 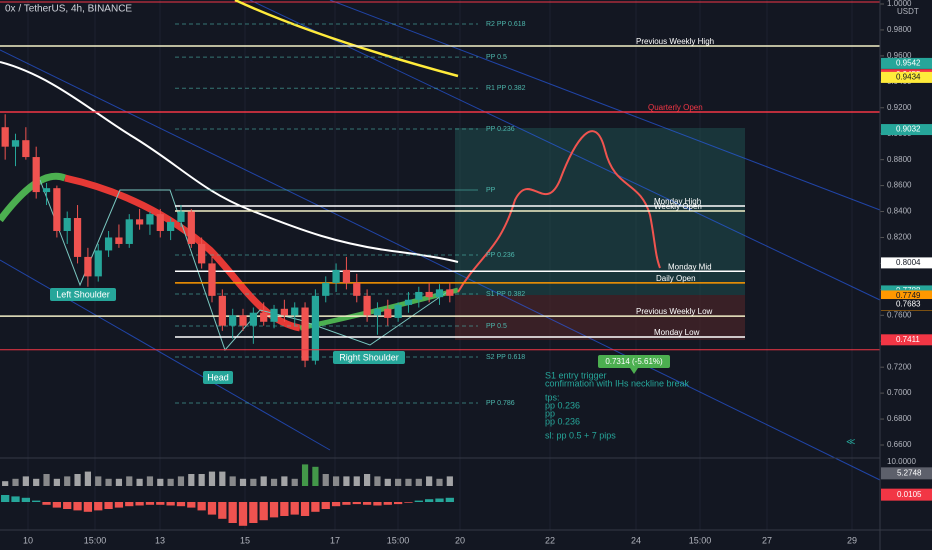 I want to click on level-label: Previous Weekly Low, so click(x=674, y=311).